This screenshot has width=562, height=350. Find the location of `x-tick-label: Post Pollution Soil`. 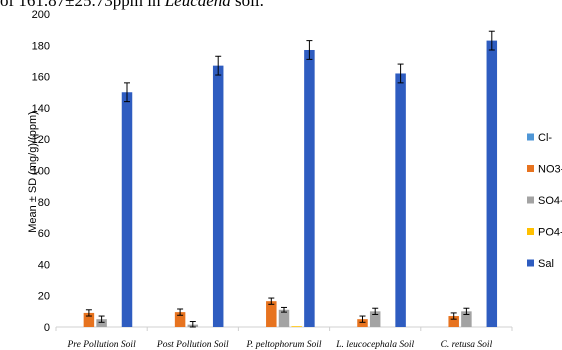

x-tick-label: Post Pollution Soil is located at coordinates (192, 345).